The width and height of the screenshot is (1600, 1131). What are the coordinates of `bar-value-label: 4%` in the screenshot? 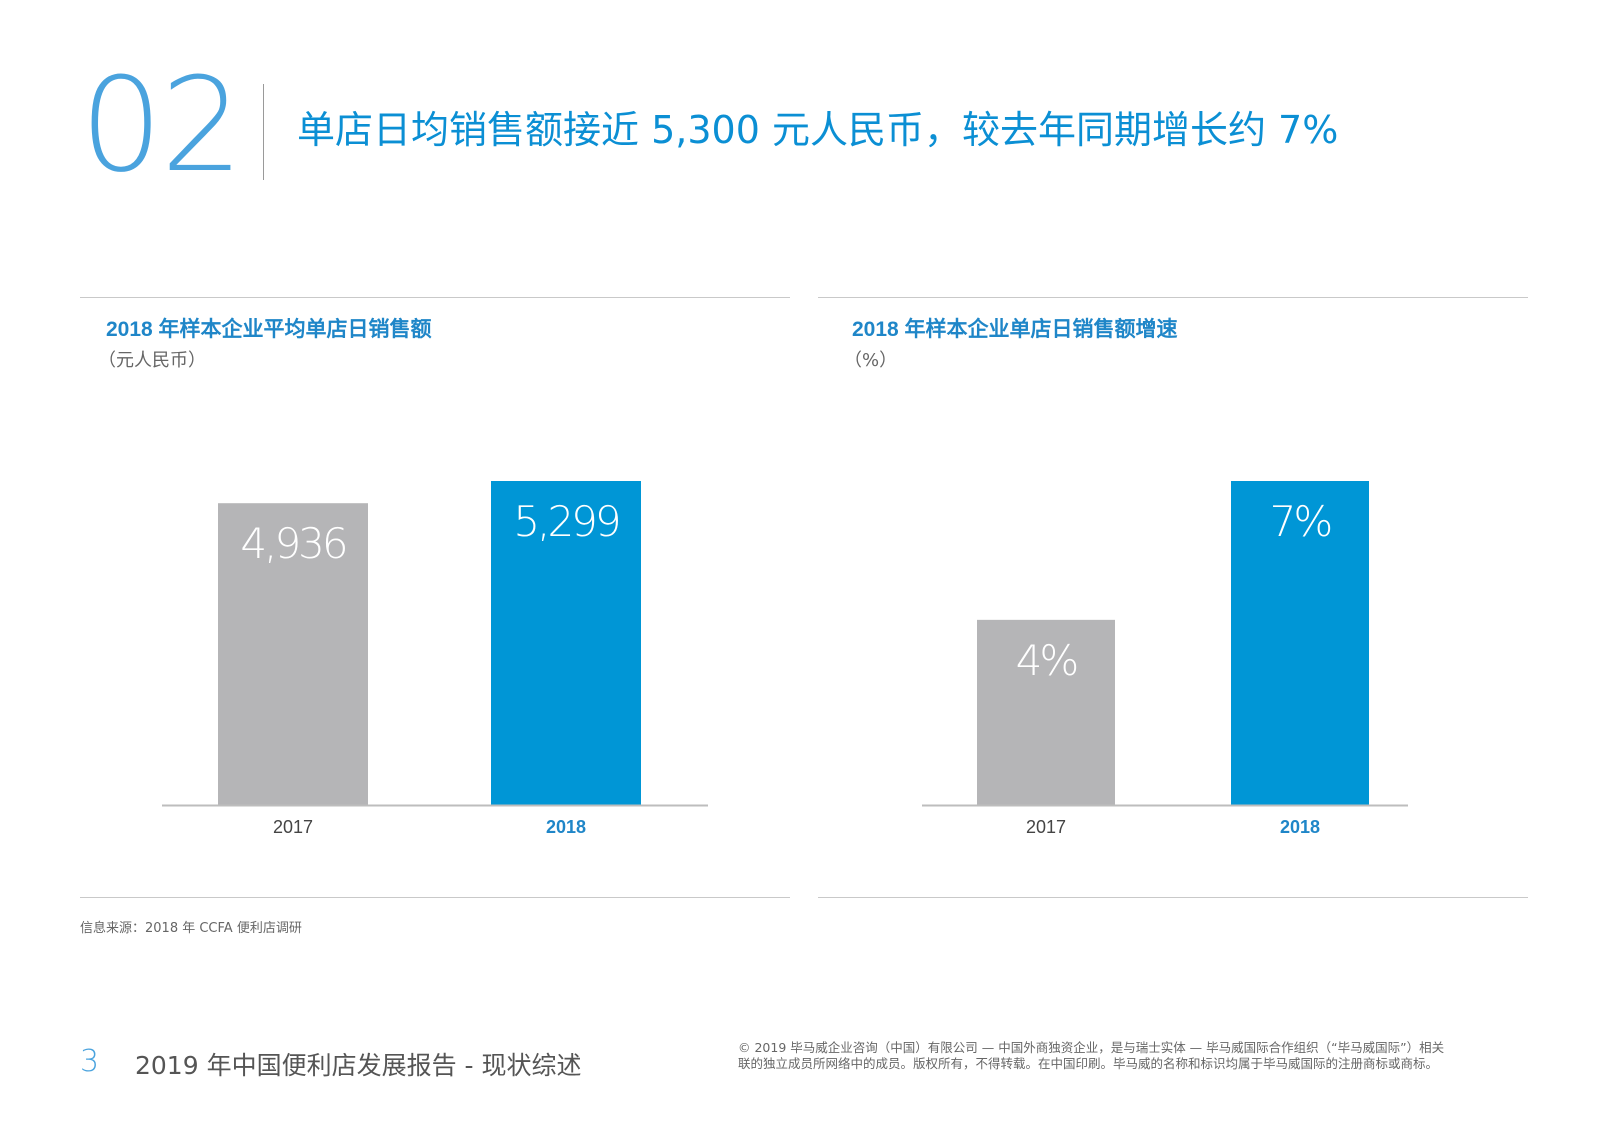 It's located at (1046, 660).